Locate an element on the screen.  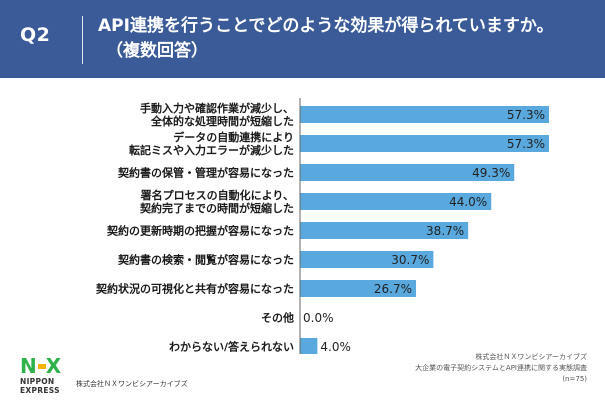
source-survey: 大企業の電子契約システムとAPI連携に関する実態調査 is located at coordinates (501, 368).